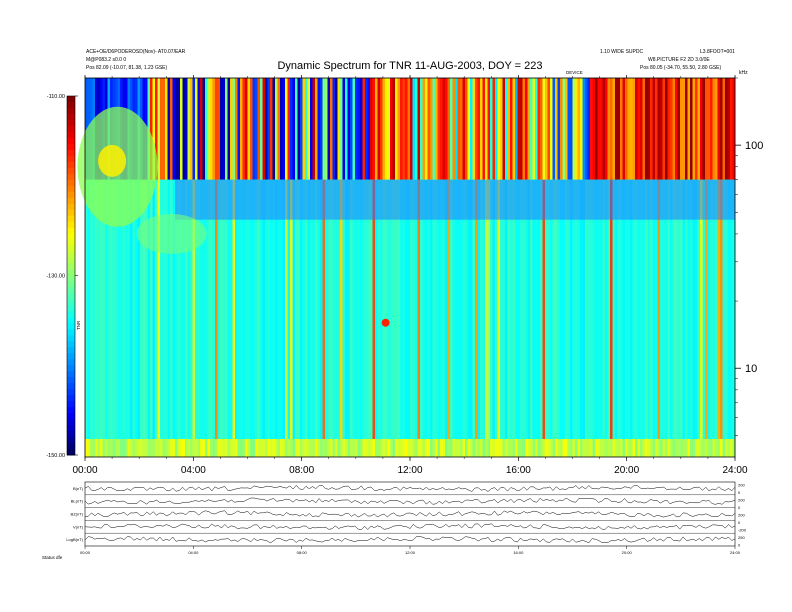  What do you see at coordinates (85, 552) in the screenshot?
I see `panel-x-tick-label: 00:00` at bounding box center [85, 552].